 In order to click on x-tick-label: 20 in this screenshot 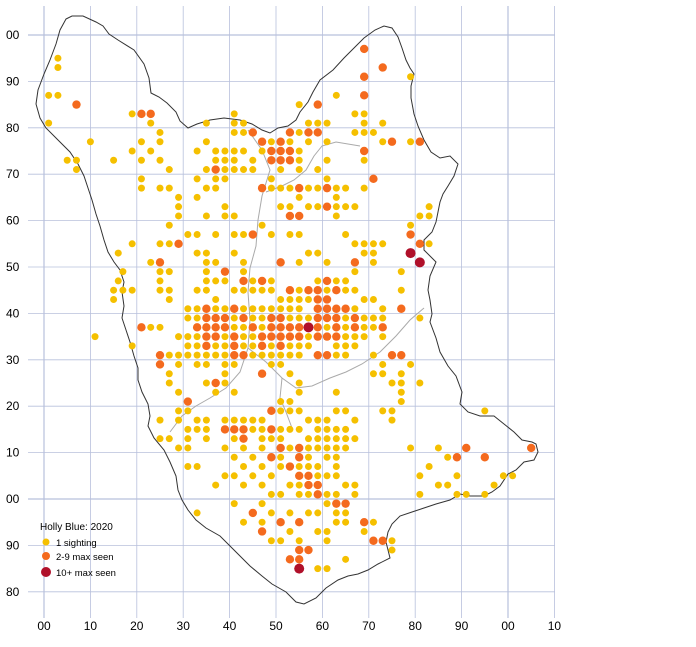, I will do `click(137, 626)`.